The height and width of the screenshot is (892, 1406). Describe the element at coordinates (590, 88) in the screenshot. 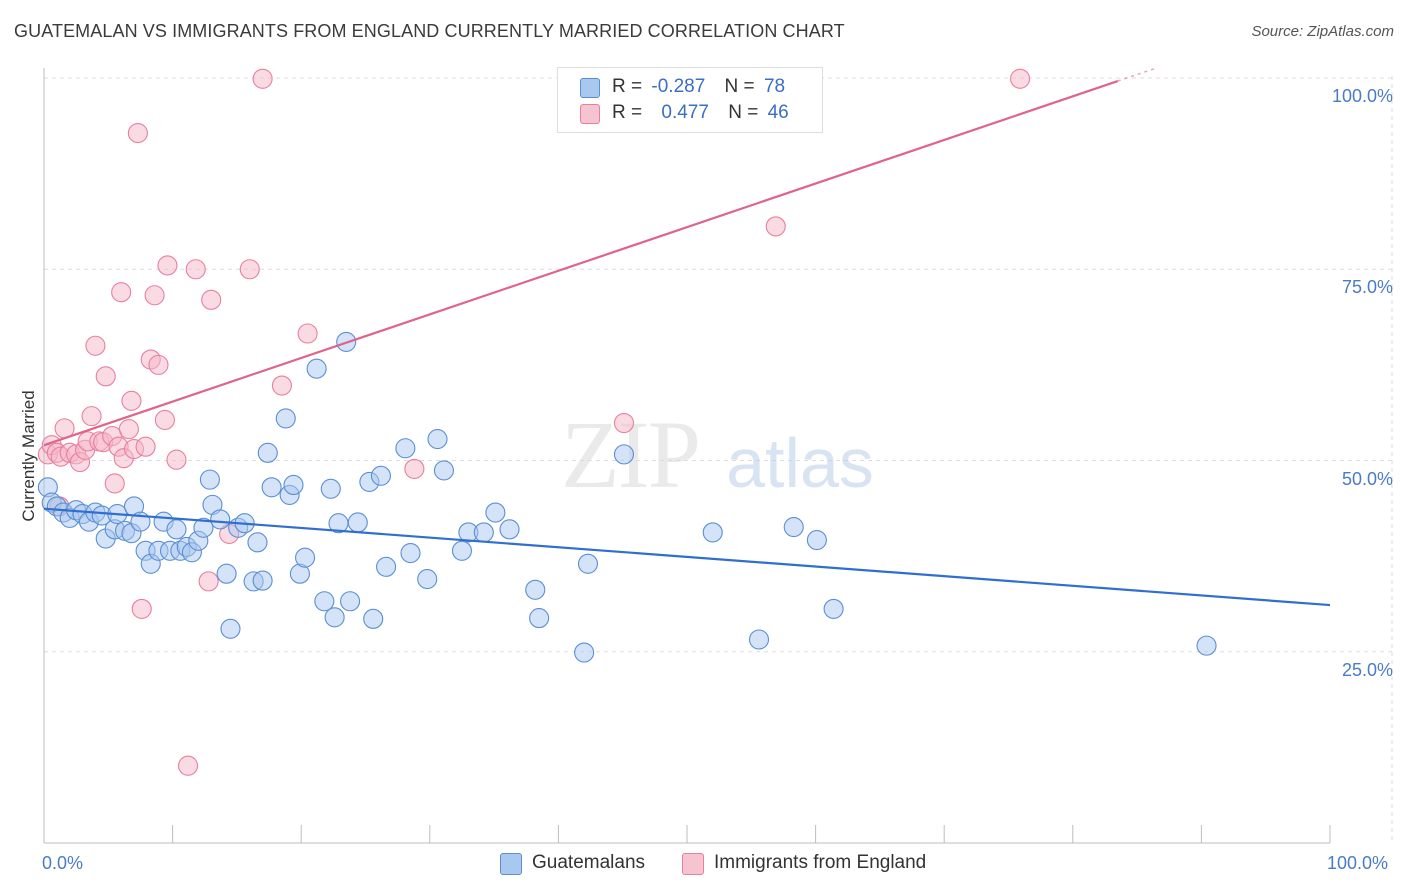

I see `legend-swatch-blue` at that location.